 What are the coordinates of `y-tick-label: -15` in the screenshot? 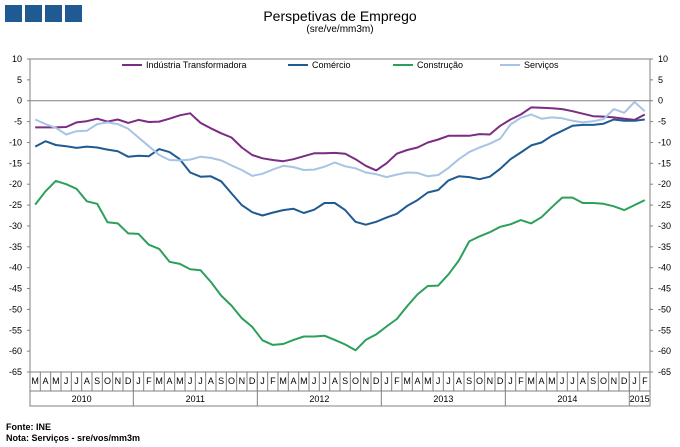 It's located at (664, 163).